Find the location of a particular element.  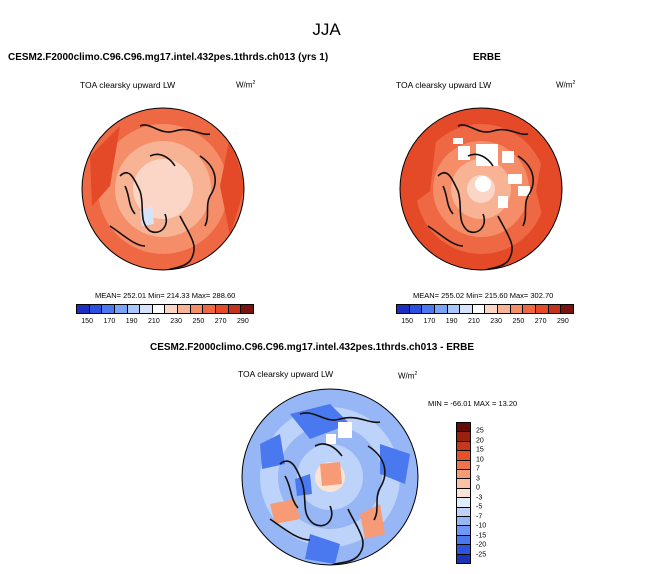

panel-3-colorbar is located at coordinates (463, 493).